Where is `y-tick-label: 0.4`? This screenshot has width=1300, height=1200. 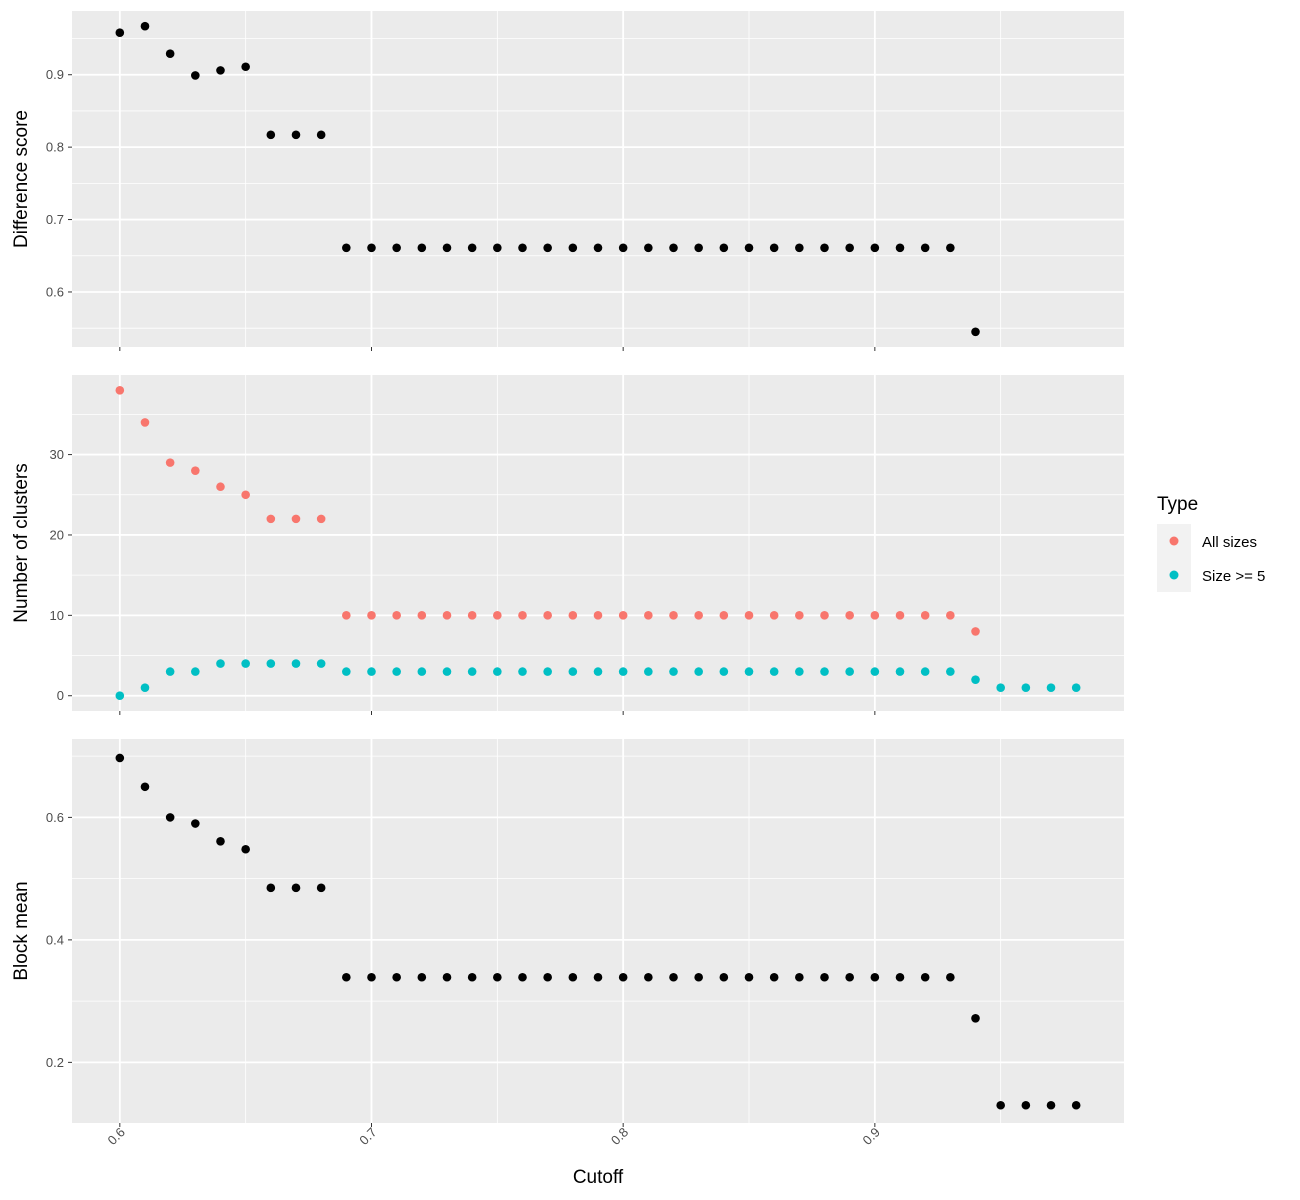 y-tick-label: 0.4 is located at coordinates (55, 939).